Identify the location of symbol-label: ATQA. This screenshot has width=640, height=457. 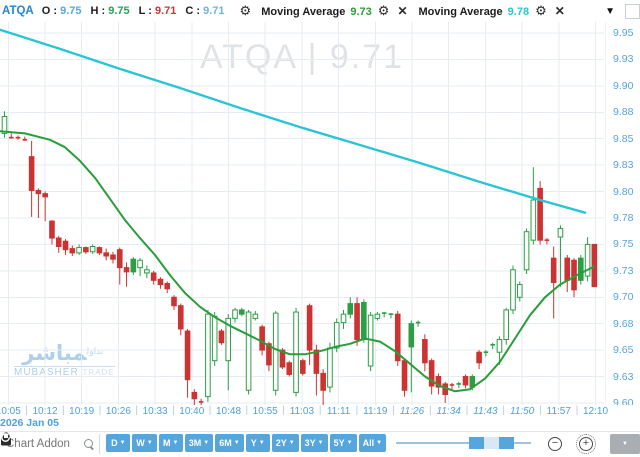
(18, 11).